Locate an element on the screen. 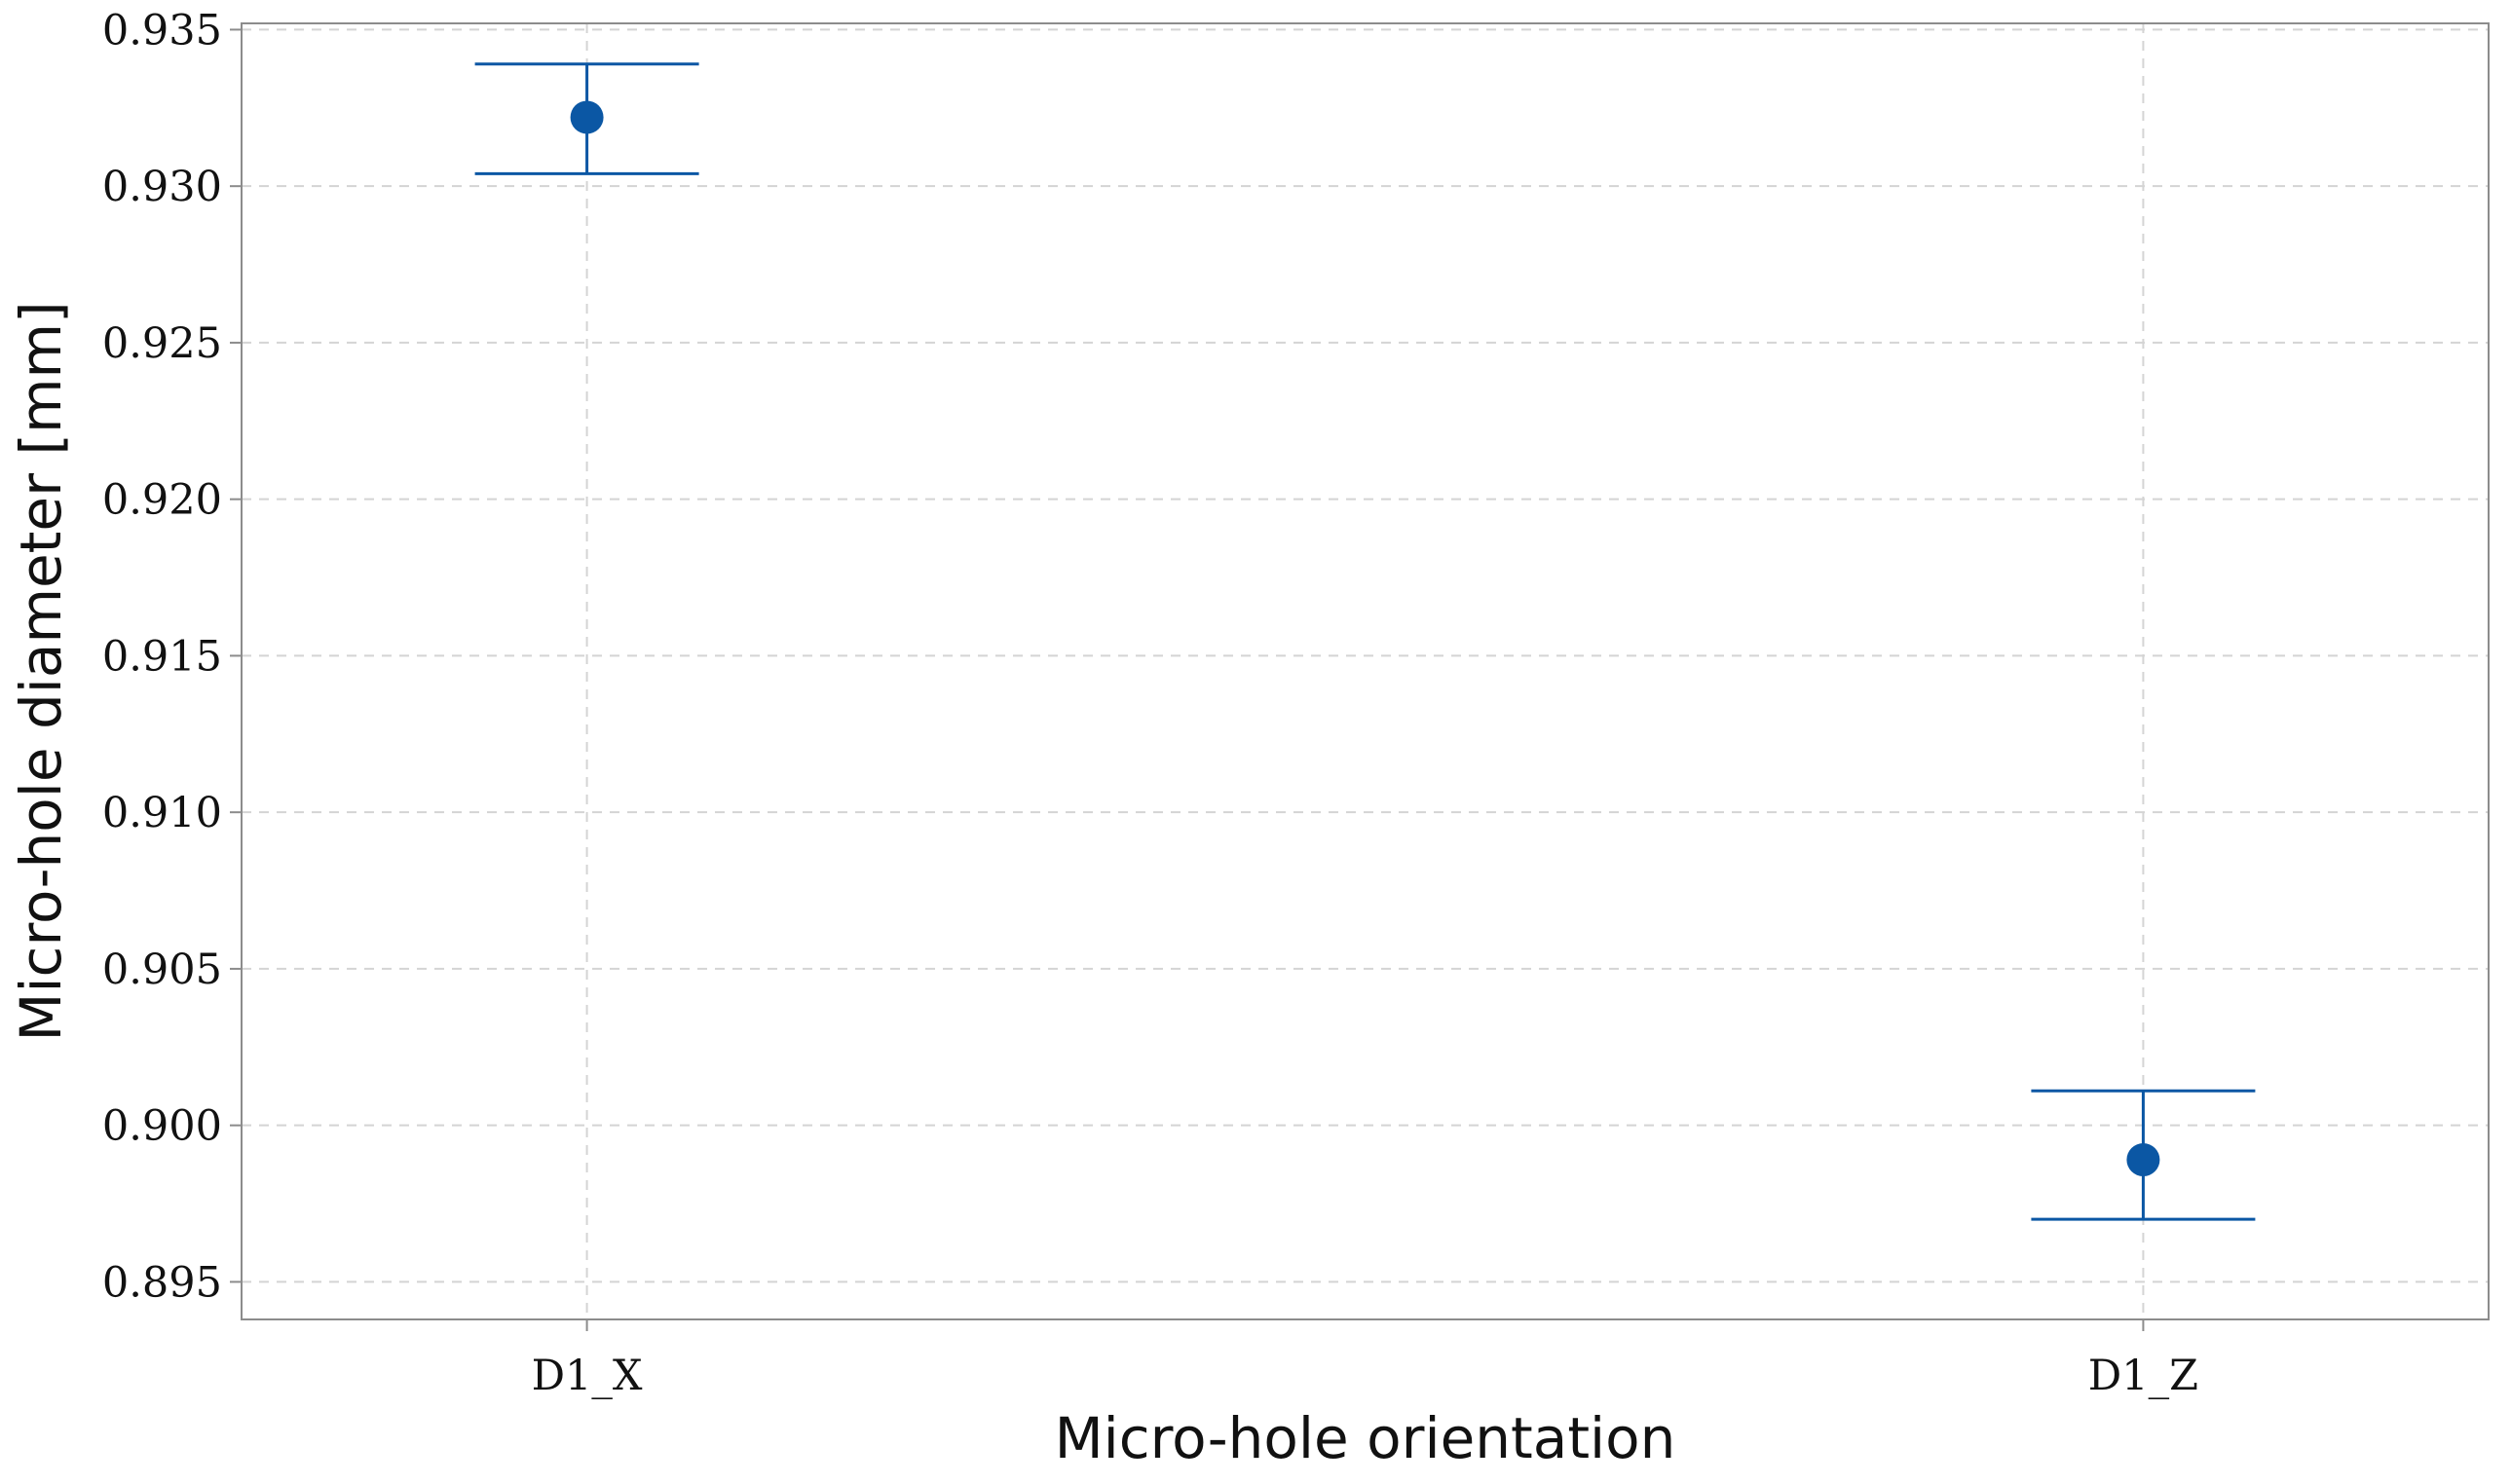 The width and height of the screenshot is (2511, 1484). y-tick-label: 0.910 is located at coordinates (162, 813).